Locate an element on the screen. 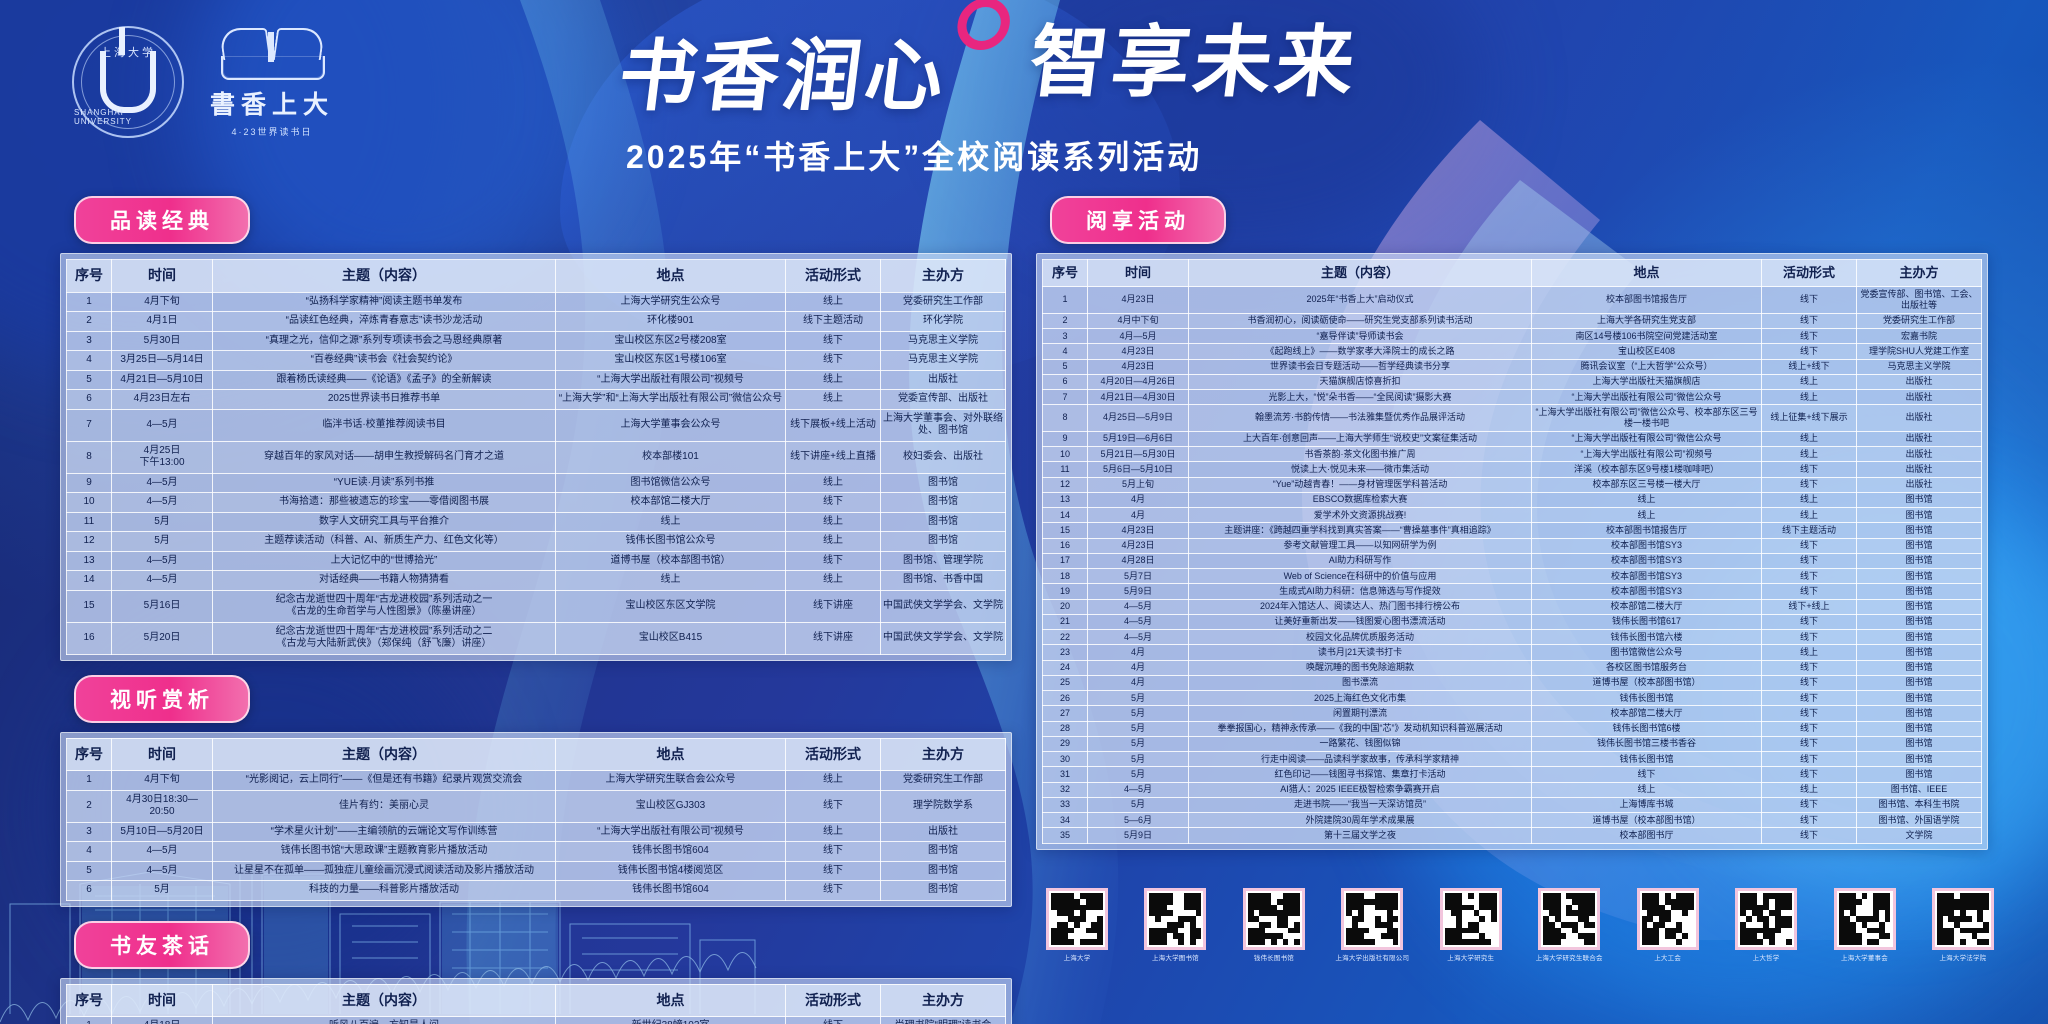 The image size is (2048, 1024). qr-code-item: 上海大学法学院 is located at coordinates (1963, 925).